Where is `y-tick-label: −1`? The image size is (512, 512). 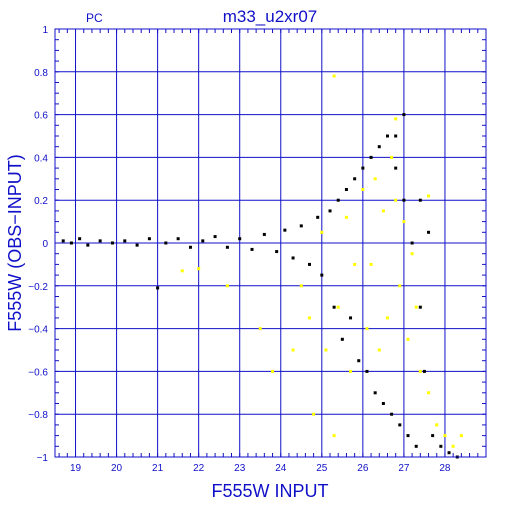
y-tick-label: −1 is located at coordinates (43, 458).